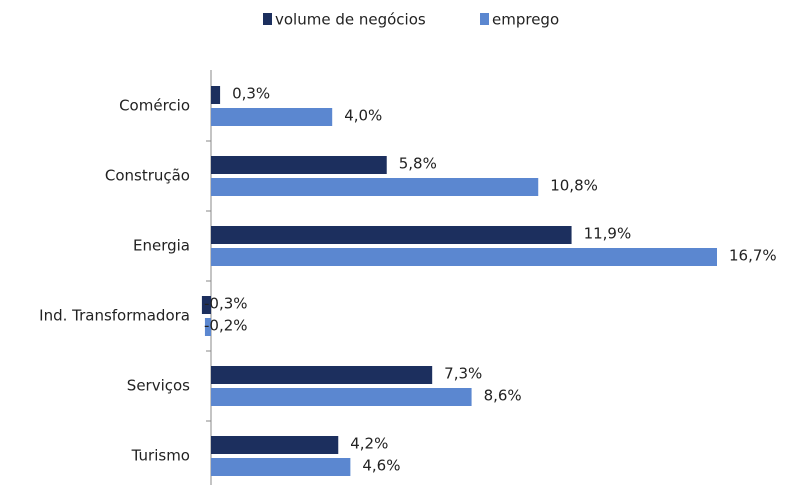  What do you see at coordinates (753, 256) in the screenshot?
I see `value-label: 16,7%` at bounding box center [753, 256].